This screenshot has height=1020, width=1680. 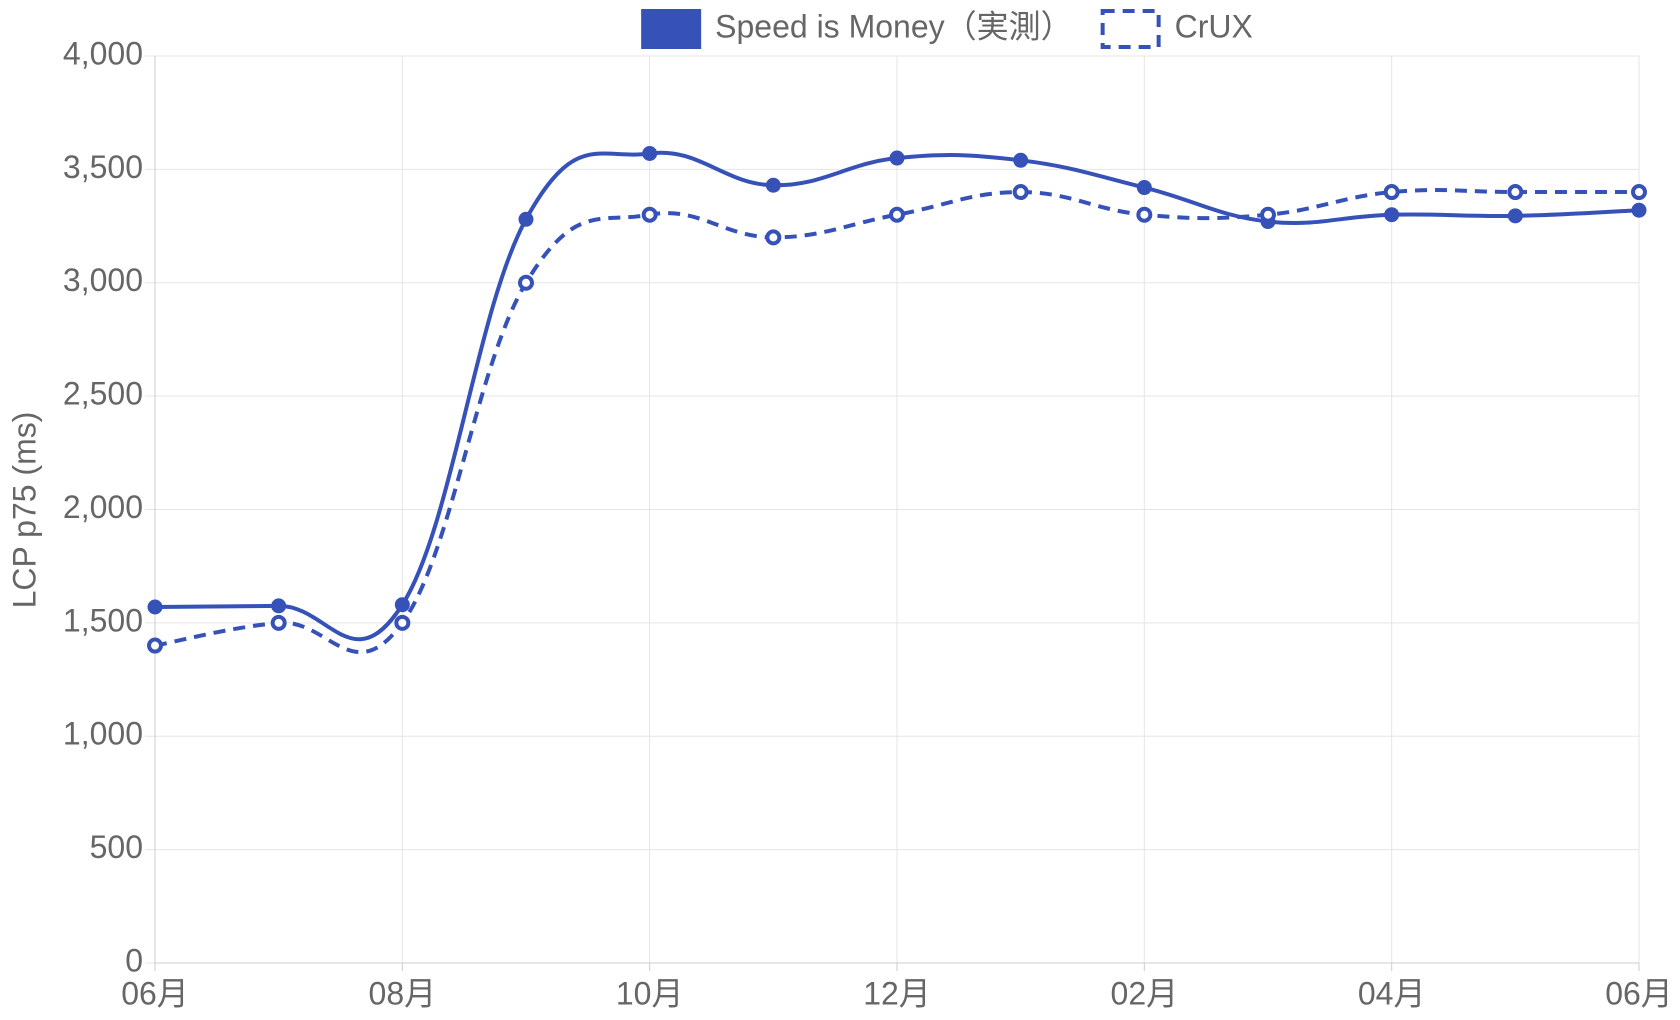 I want to click on y-tick-label: 4,000, so click(x=103, y=53).